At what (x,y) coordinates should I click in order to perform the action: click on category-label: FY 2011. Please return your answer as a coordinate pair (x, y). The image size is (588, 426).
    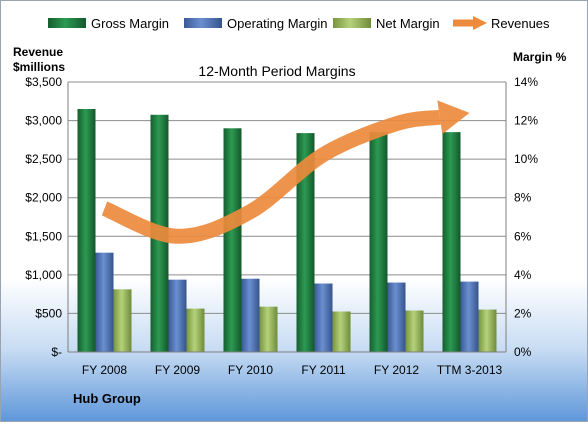
    Looking at the image, I should click on (323, 370).